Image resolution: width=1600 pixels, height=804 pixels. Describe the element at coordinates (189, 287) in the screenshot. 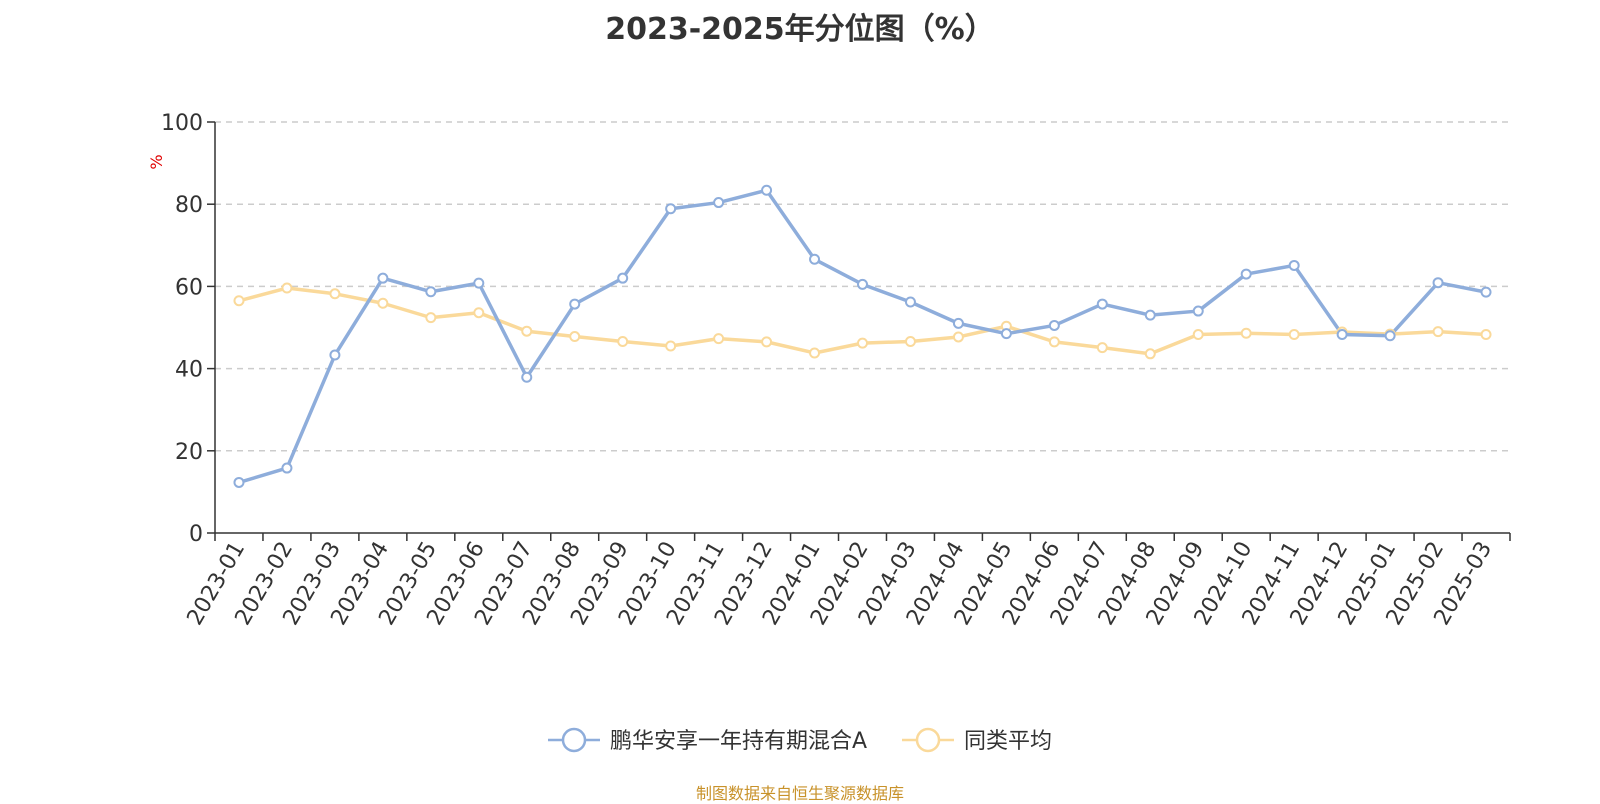

I see `y-tick-label: 60` at that location.